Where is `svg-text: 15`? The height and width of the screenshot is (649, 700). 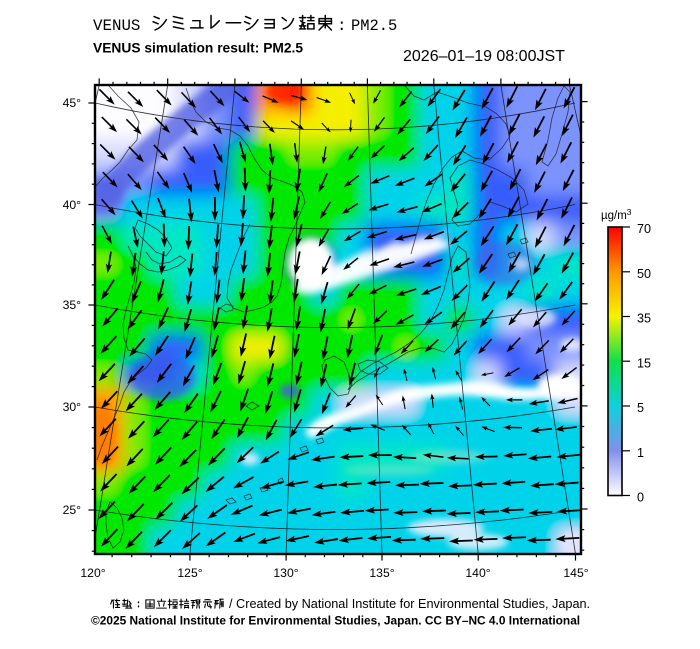
svg-text: 15 is located at coordinates (644, 363).